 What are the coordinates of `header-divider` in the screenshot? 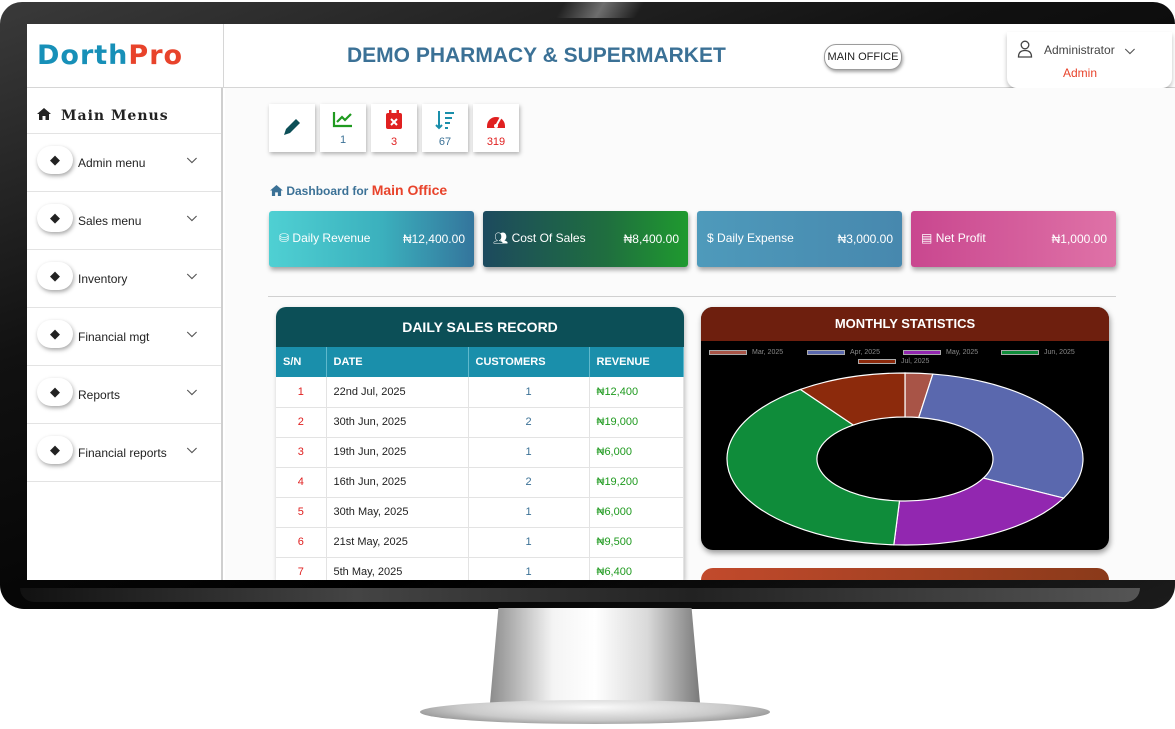 It's located at (223, 56).